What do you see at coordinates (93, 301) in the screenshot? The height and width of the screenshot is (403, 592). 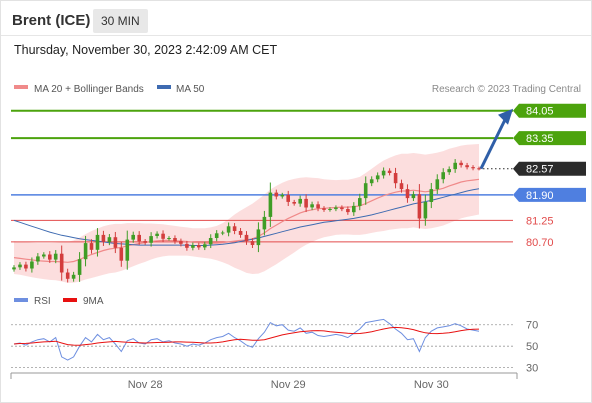 I see `legend-9ma-label: 9MA` at bounding box center [93, 301].